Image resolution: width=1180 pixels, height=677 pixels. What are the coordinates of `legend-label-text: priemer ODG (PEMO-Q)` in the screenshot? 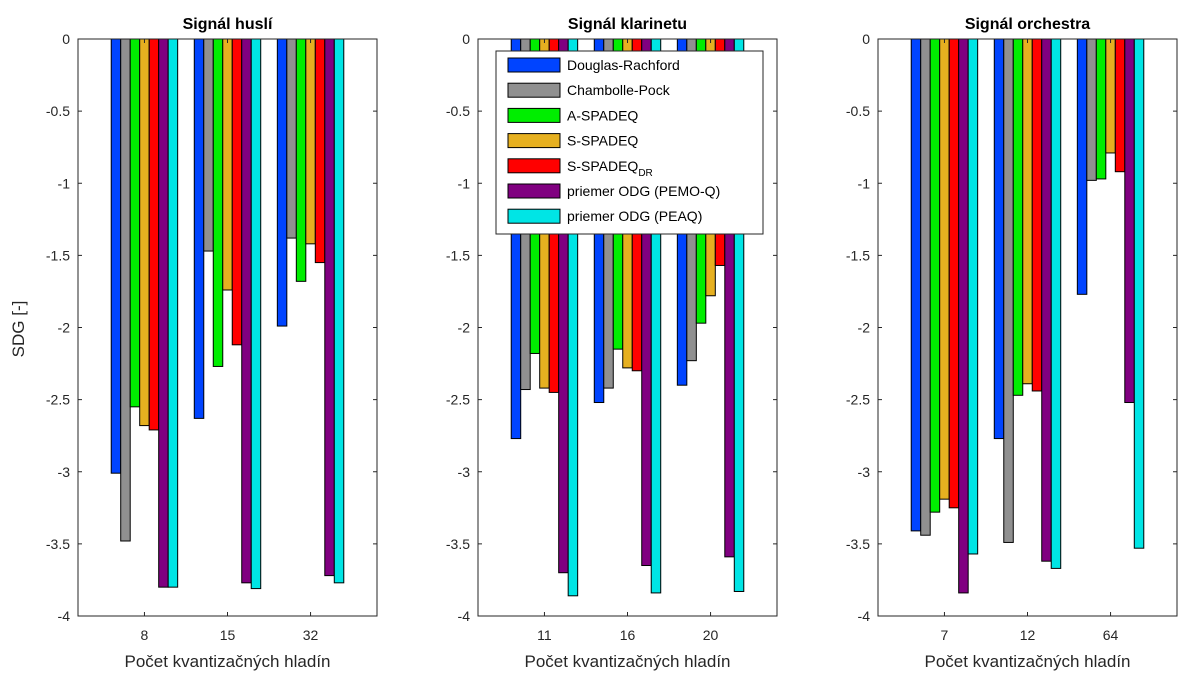 It's located at (643, 191).